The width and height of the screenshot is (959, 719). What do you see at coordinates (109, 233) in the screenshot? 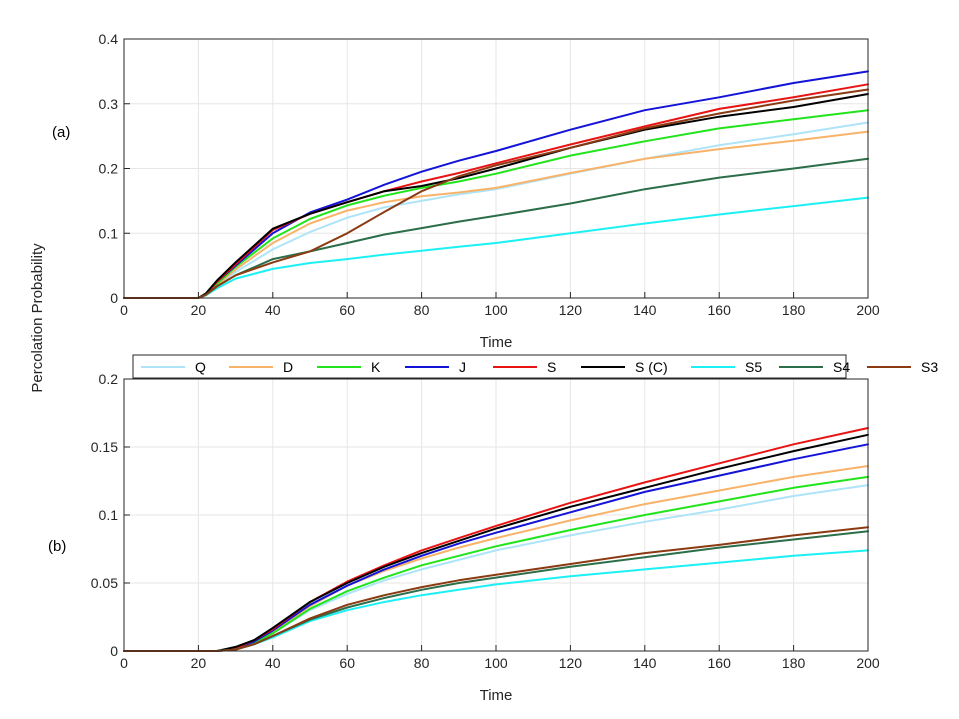
I see `panel-a-ytick-label: 0.1` at bounding box center [109, 233].